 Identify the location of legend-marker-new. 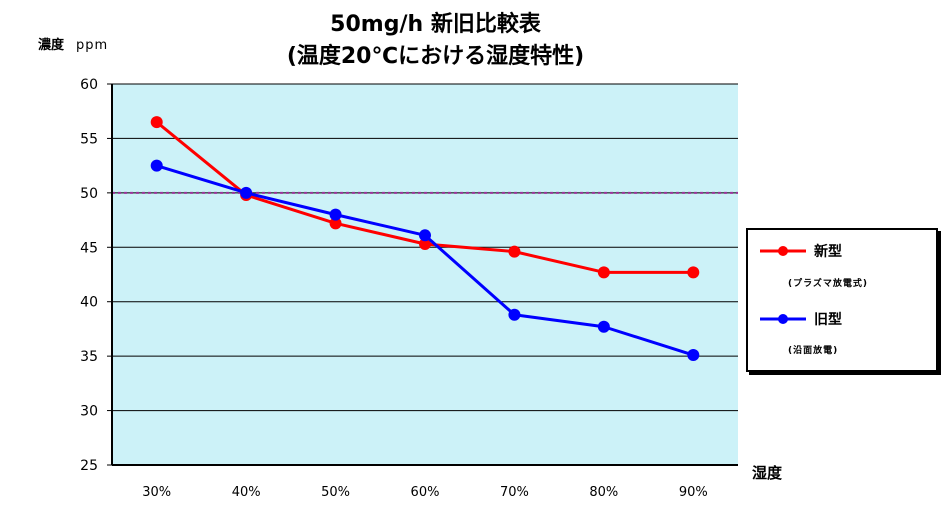
(783, 251).